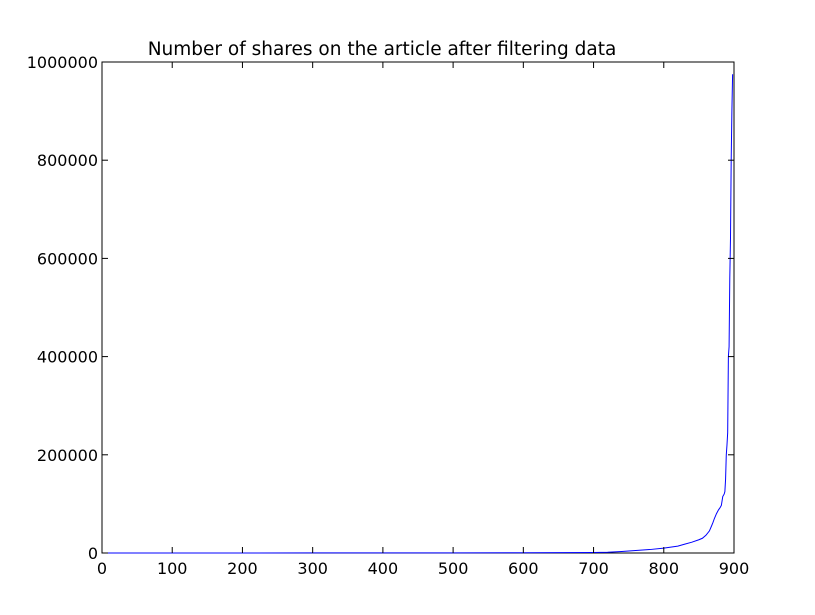  What do you see at coordinates (312, 568) in the screenshot?
I see `x-tick-label: 300` at bounding box center [312, 568].